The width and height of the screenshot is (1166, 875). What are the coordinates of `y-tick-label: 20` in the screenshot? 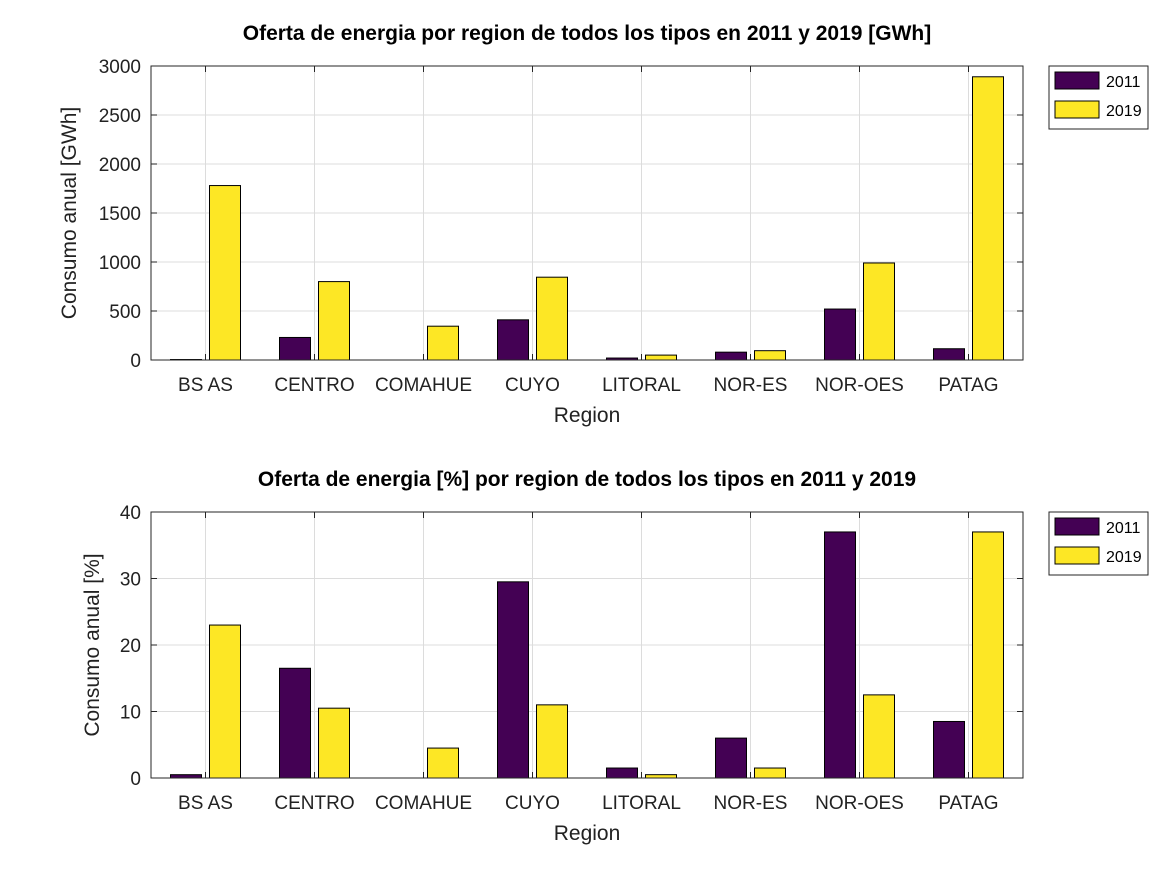 It's located at (130, 646).